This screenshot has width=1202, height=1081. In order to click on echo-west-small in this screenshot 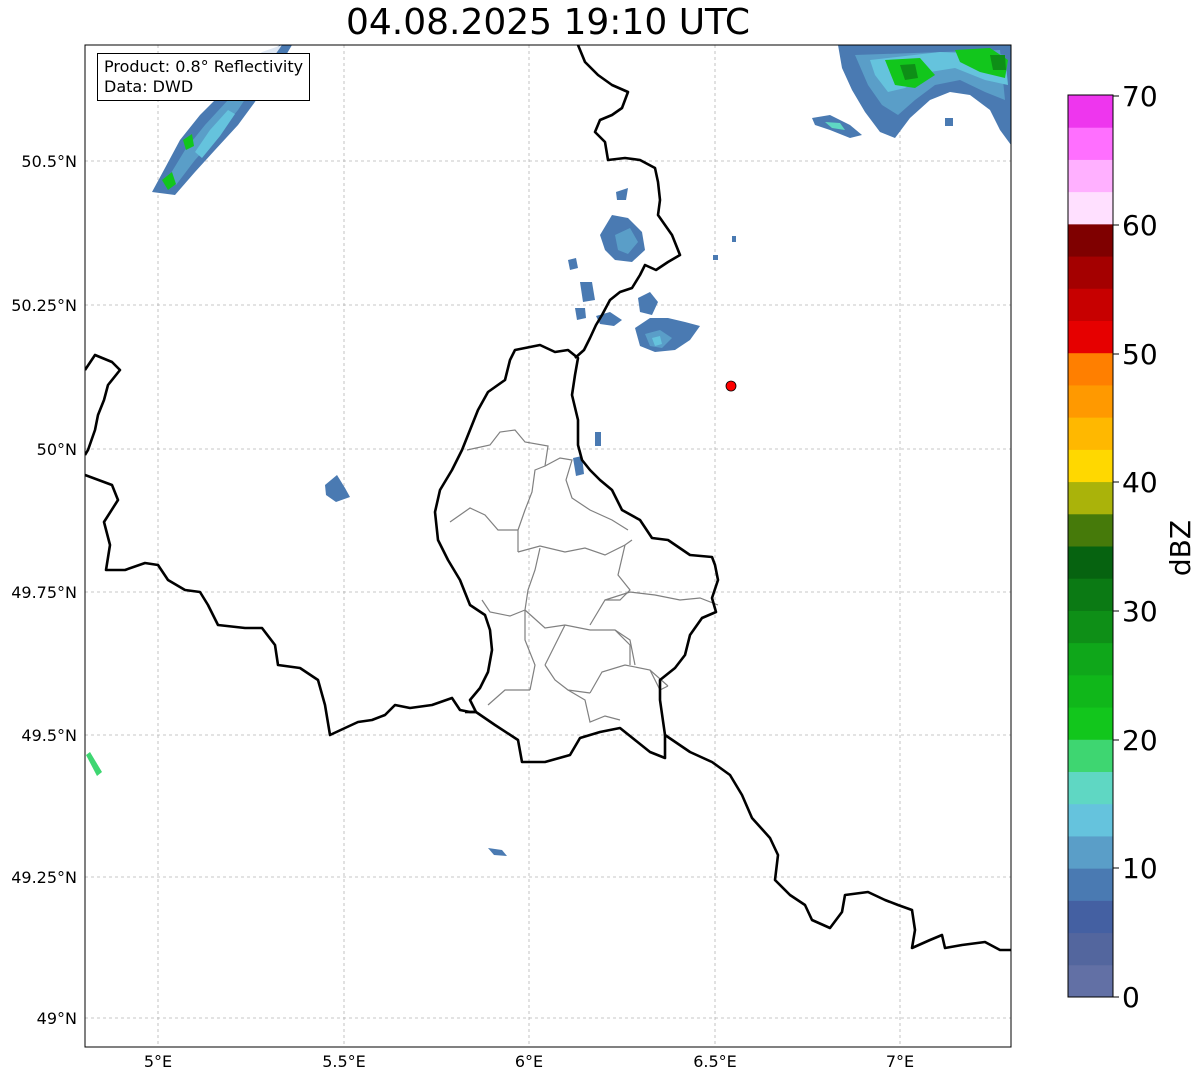, I will do `click(337, 488)`.